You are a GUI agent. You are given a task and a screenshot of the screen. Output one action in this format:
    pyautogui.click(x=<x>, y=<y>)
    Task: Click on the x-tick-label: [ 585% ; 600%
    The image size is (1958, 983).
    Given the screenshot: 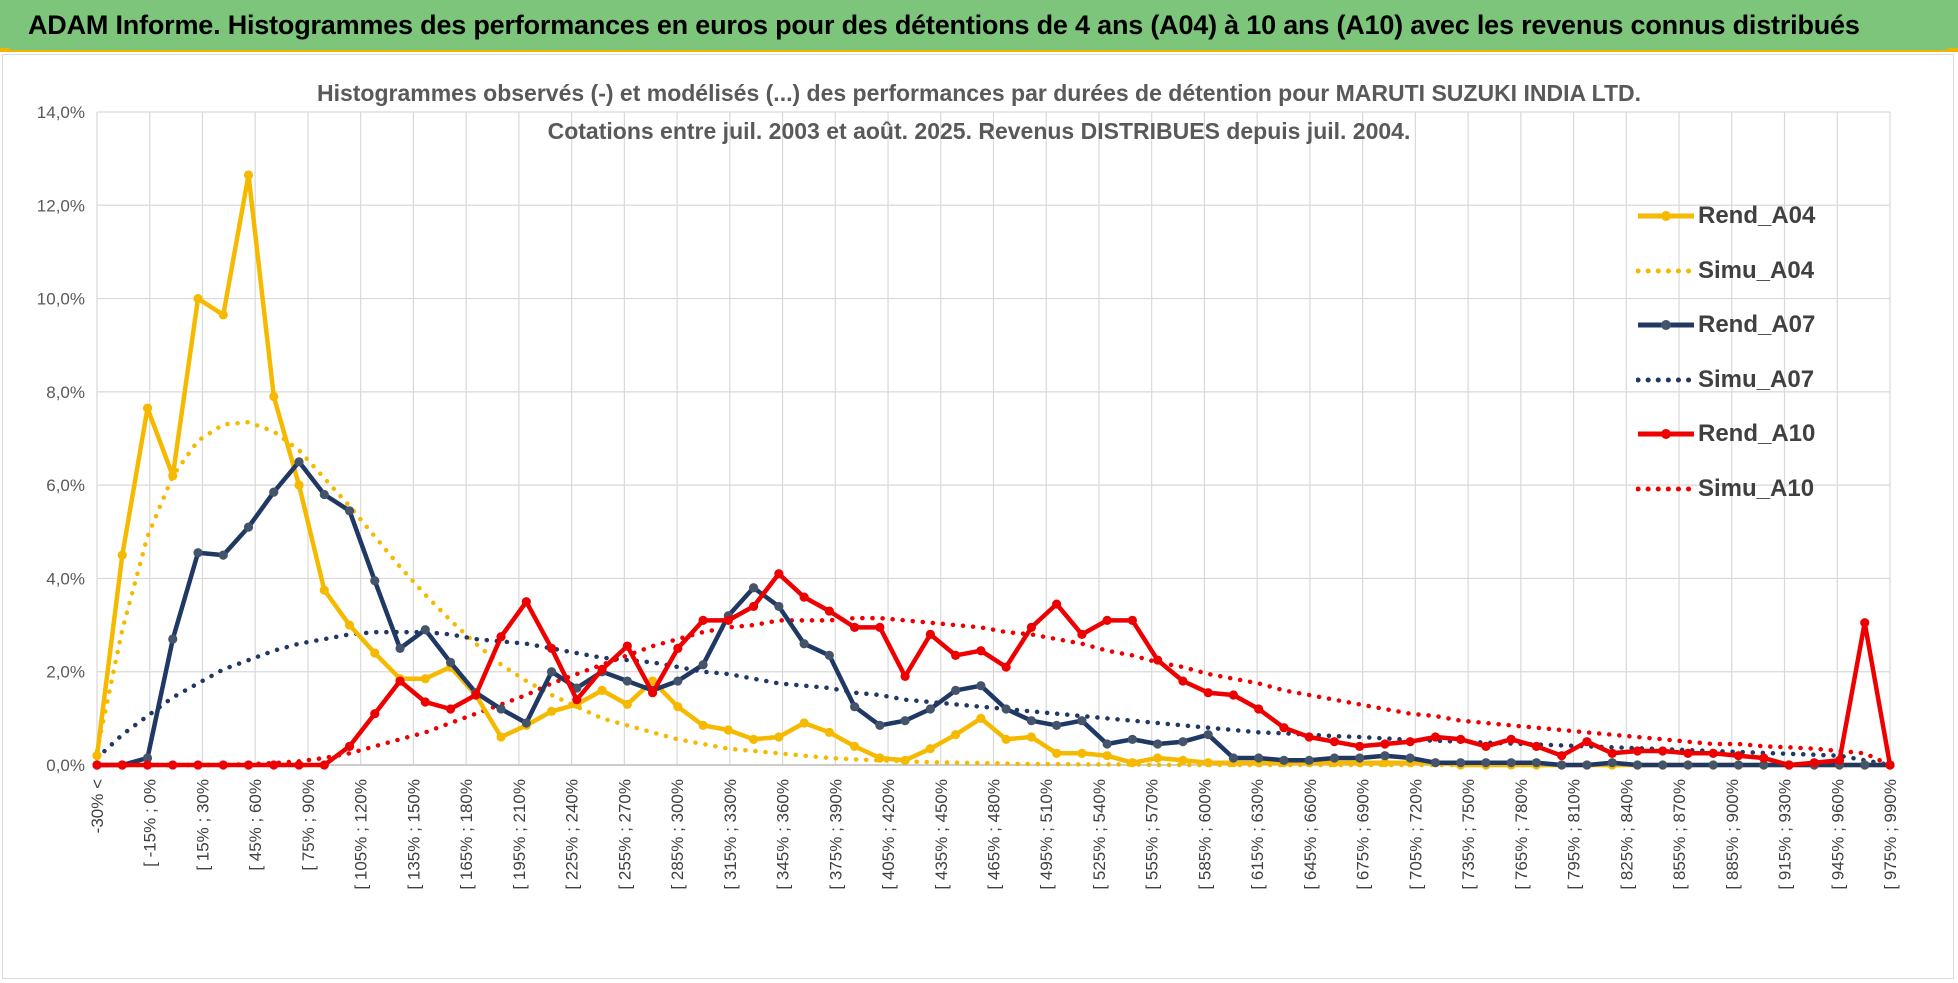 What is the action you would take?
    pyautogui.click(x=1204, y=834)
    